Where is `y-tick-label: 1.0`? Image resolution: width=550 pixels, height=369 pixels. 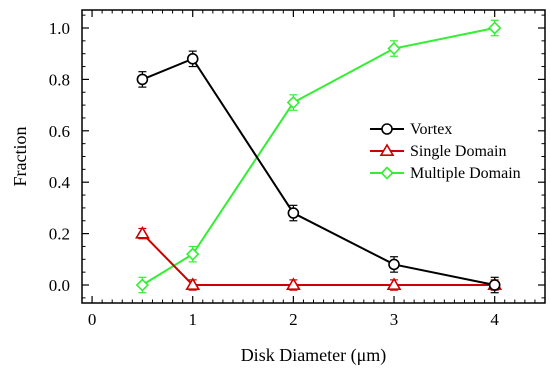
y-tick-label: 1.0 is located at coordinates (59, 28).